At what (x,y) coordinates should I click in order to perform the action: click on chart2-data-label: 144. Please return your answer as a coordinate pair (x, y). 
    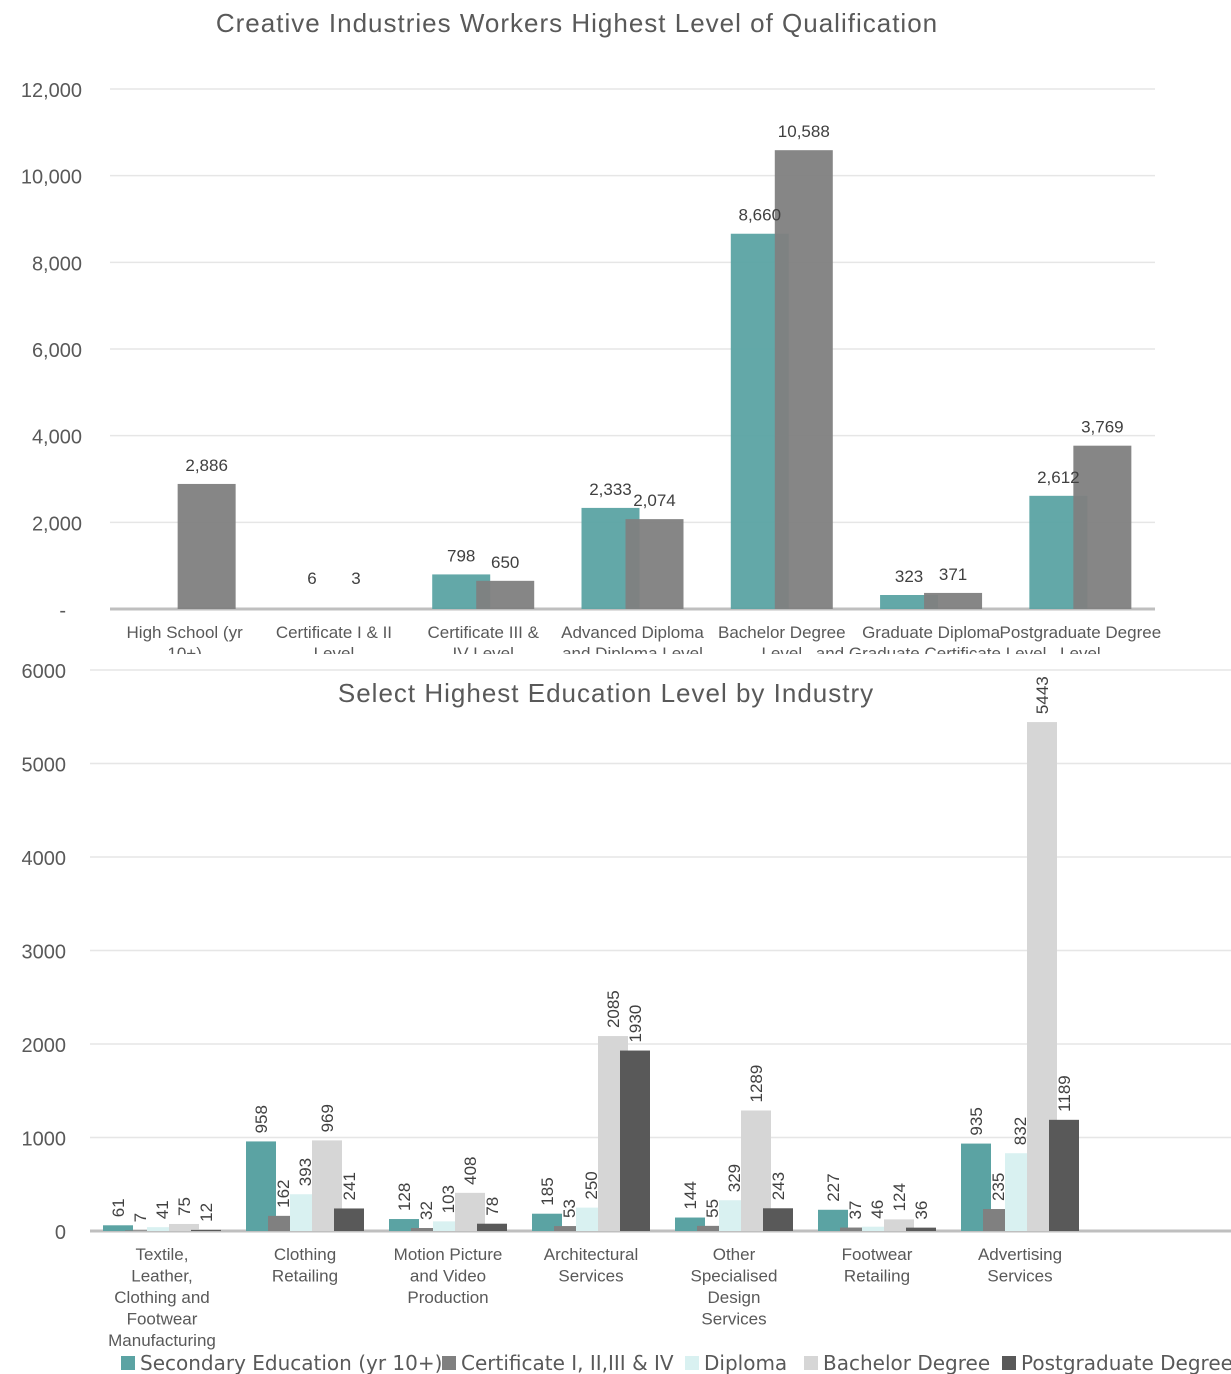
    Looking at the image, I should click on (690, 1195).